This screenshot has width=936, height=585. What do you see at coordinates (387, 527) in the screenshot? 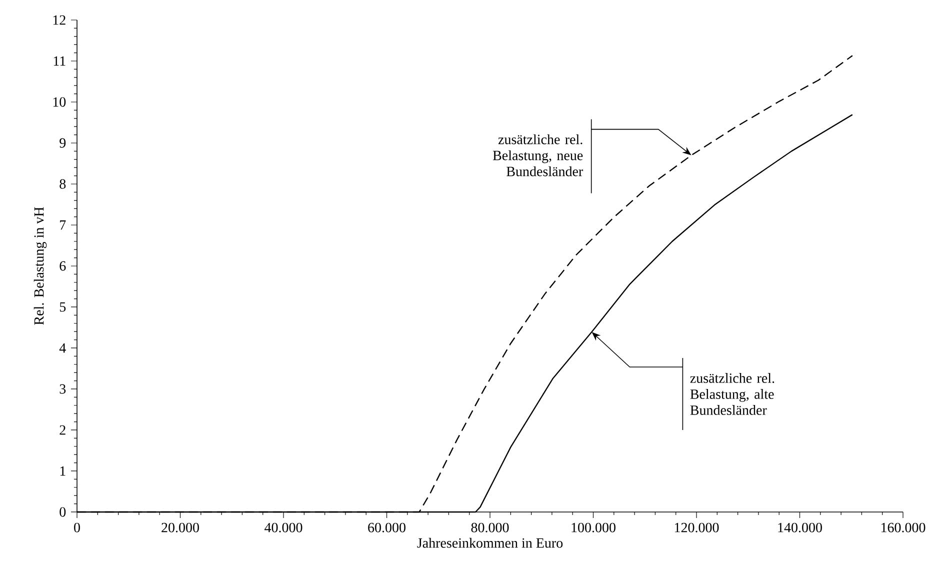
I see `x-tick-label: 60.000` at bounding box center [387, 527].